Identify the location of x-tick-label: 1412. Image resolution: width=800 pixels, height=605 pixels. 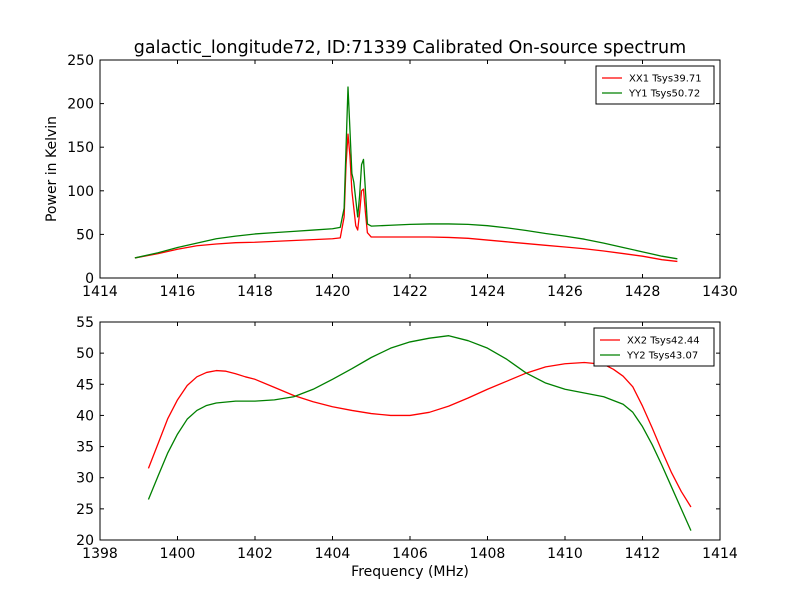
(643, 554).